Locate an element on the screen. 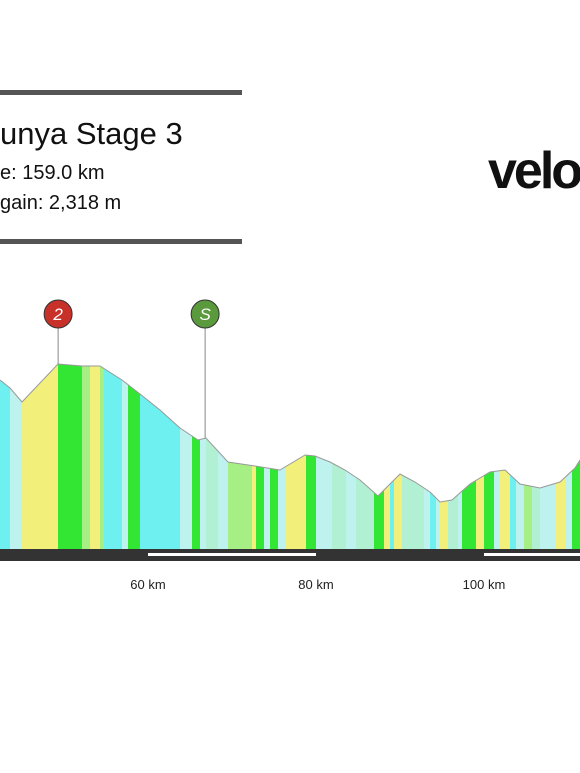  x-tick-label: 80 km is located at coordinates (315, 584).